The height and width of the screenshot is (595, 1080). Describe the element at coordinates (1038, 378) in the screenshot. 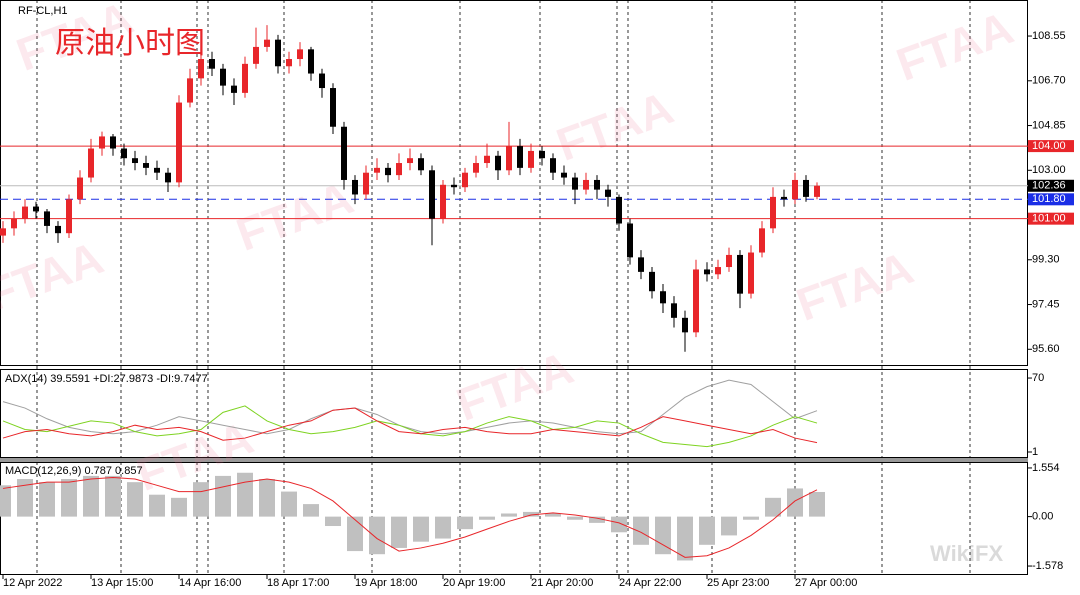

I see `y-tick-label: 70` at that location.